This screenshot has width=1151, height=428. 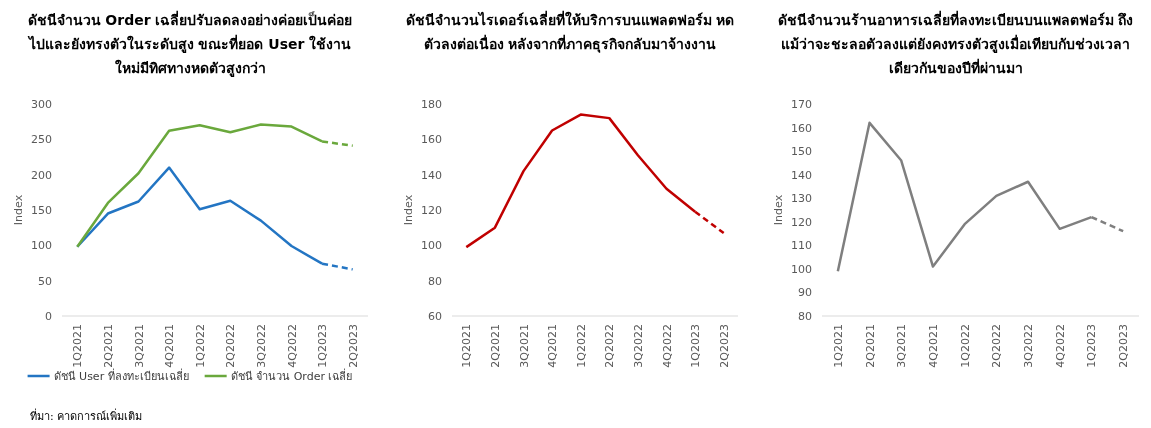 What do you see at coordinates (801, 246) in the screenshot?
I see `y-tick-label: 110` at bounding box center [801, 246].